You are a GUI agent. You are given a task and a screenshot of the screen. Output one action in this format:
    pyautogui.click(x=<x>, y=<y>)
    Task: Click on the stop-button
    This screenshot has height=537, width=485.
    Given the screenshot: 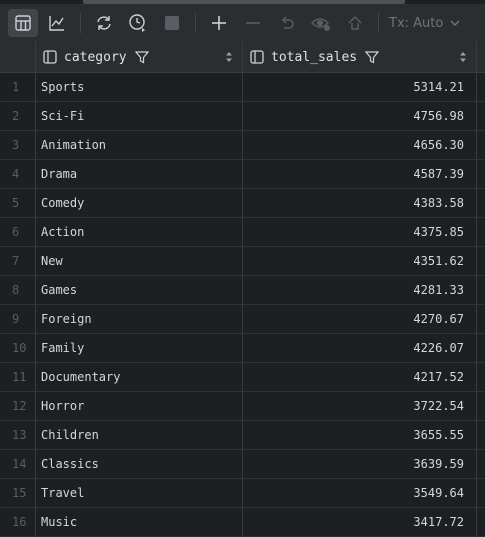 What is the action you would take?
    pyautogui.click(x=172, y=23)
    